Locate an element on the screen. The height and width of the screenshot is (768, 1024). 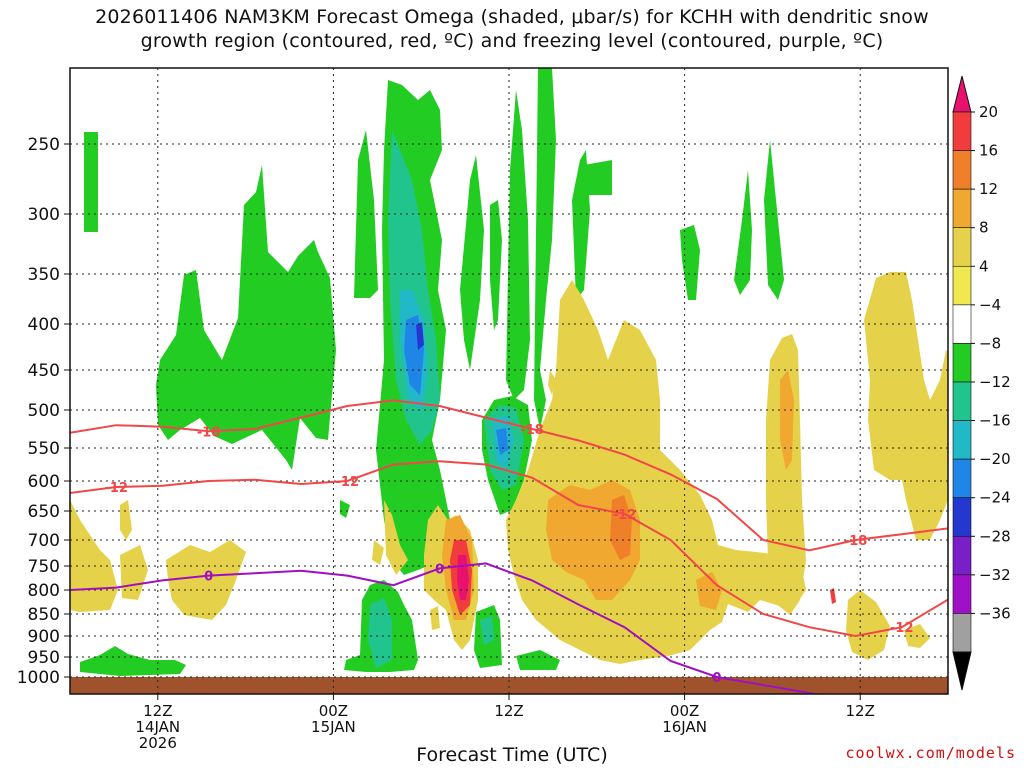
omega-darkblue-region is located at coordinates (420, 336).